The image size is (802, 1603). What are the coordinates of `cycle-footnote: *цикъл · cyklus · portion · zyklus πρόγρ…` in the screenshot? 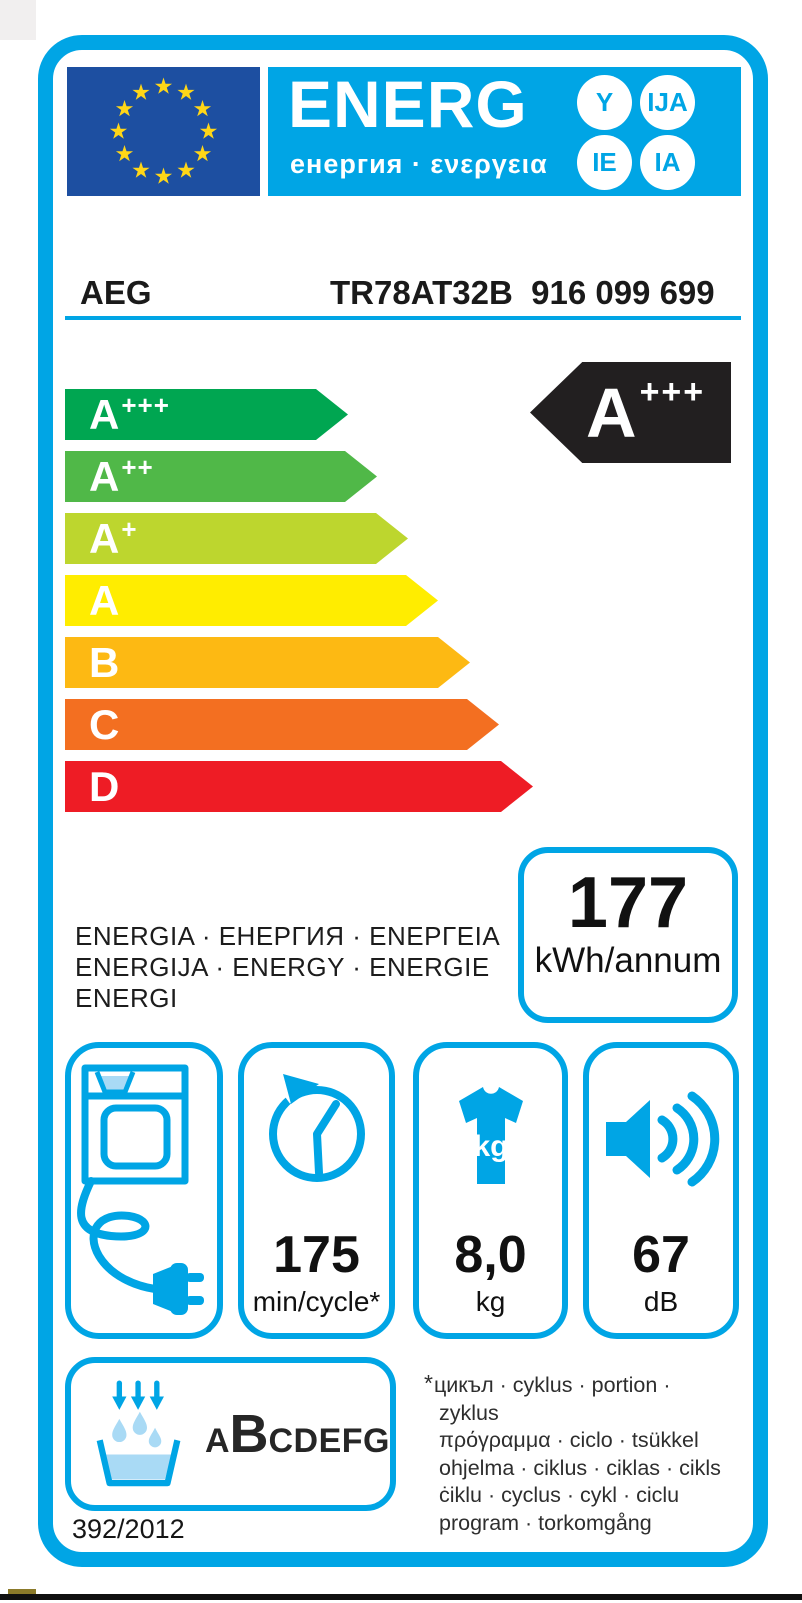 It's located at (576, 1453).